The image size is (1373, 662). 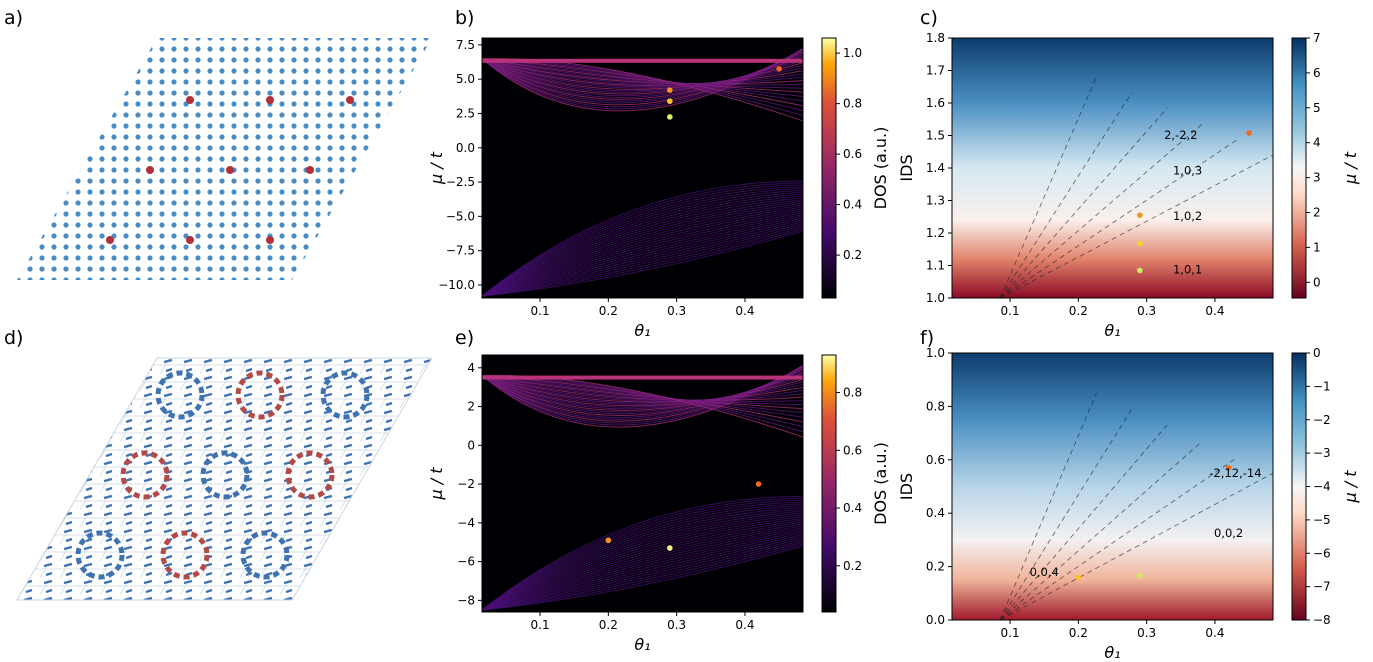 I want to click on annotation: 1,0,2, so click(x=1187, y=216).